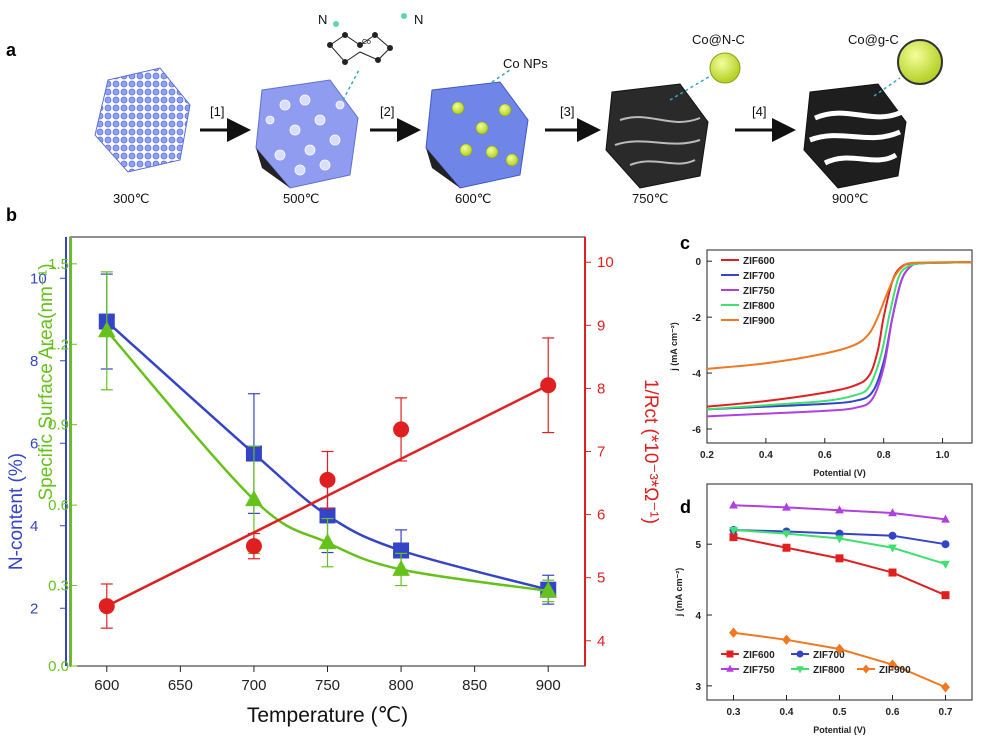 Image resolution: width=981 pixels, height=743 pixels. What do you see at coordinates (734, 712) in the screenshot?
I see `chart-d-x-tick-label: 0.3` at bounding box center [734, 712].